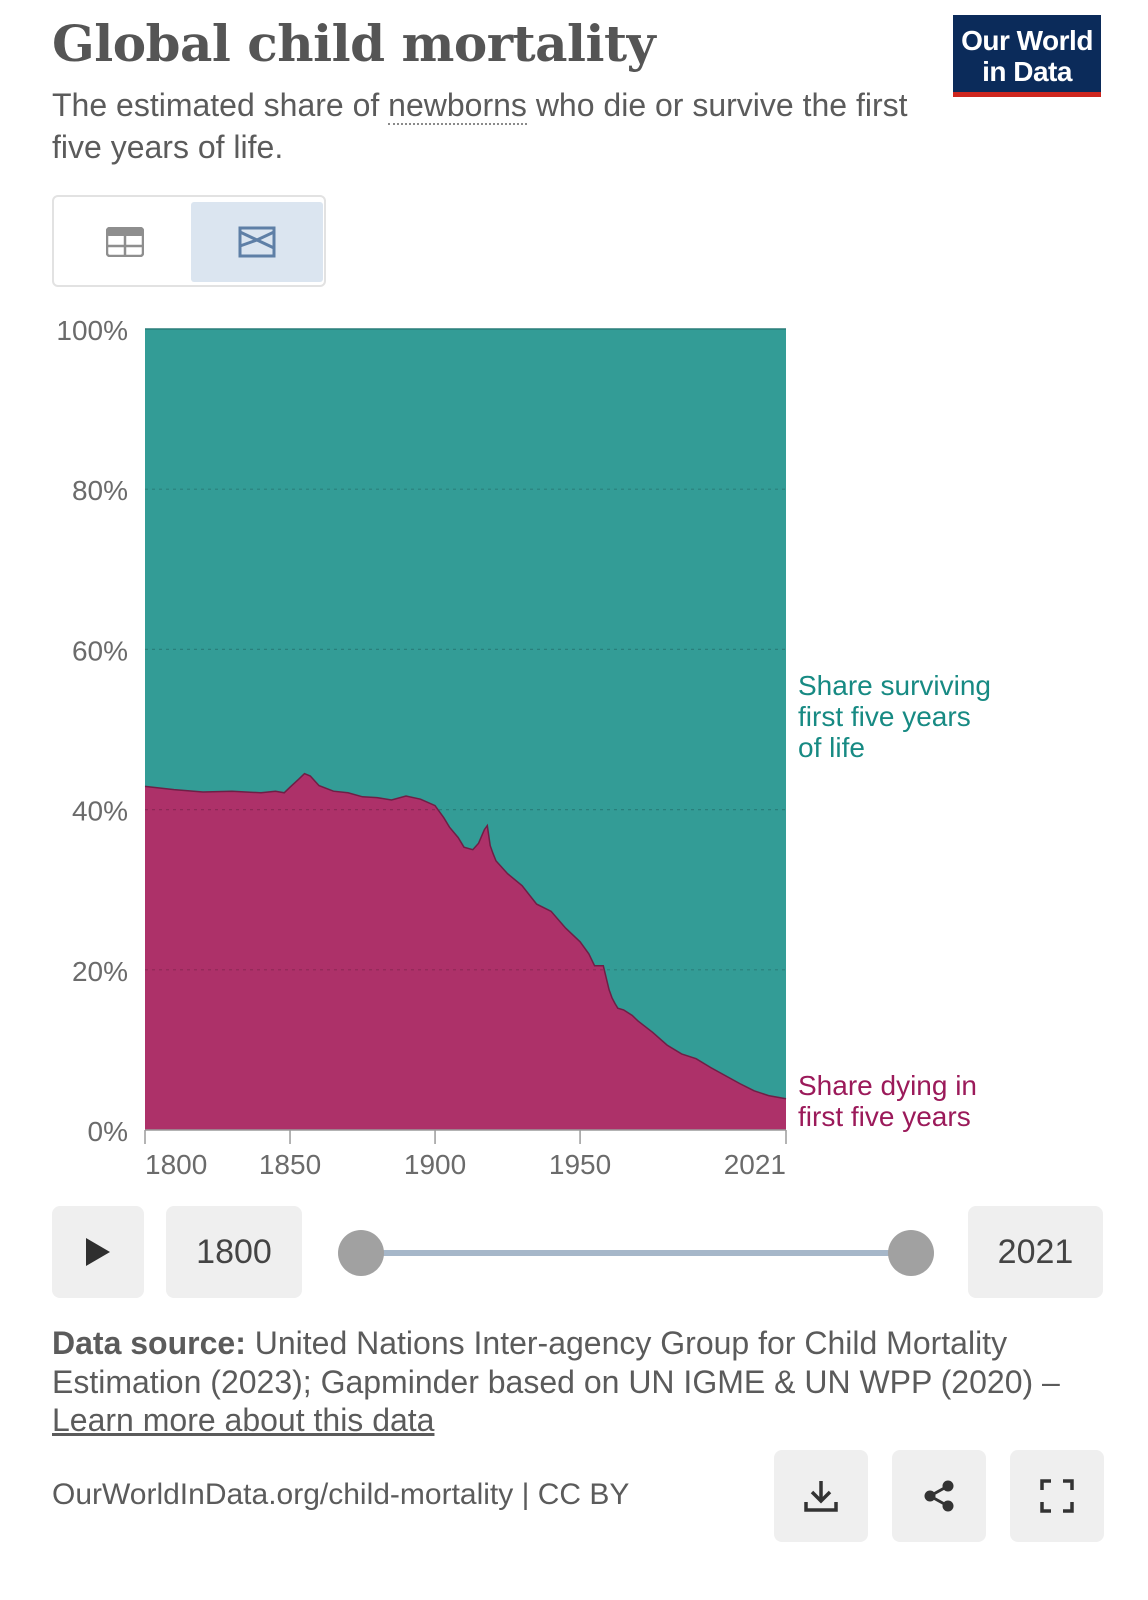 The image size is (1148, 1600). I want to click on download-button, so click(821, 1496).